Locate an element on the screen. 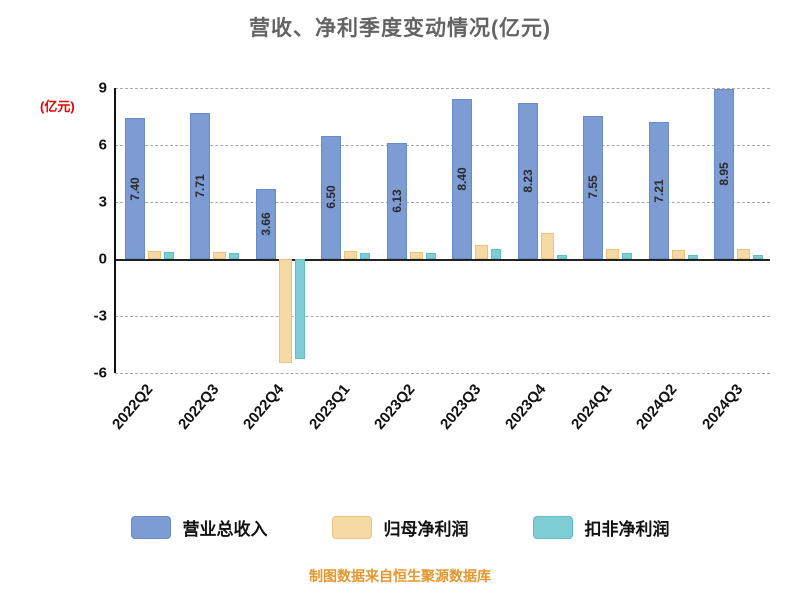 Image resolution: width=800 pixels, height=600 pixels. bar-value-label: 7.21 is located at coordinates (658, 190).